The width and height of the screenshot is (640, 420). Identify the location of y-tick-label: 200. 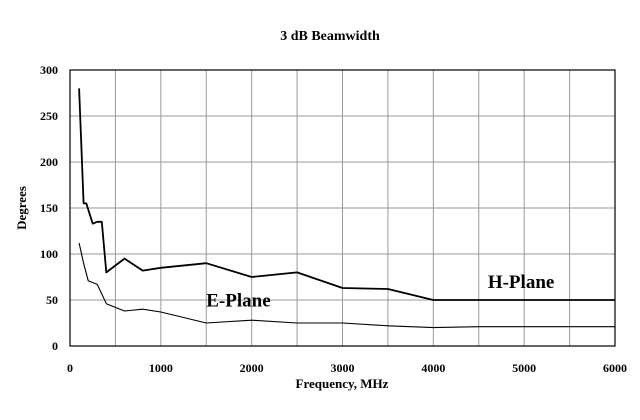
(49, 162).